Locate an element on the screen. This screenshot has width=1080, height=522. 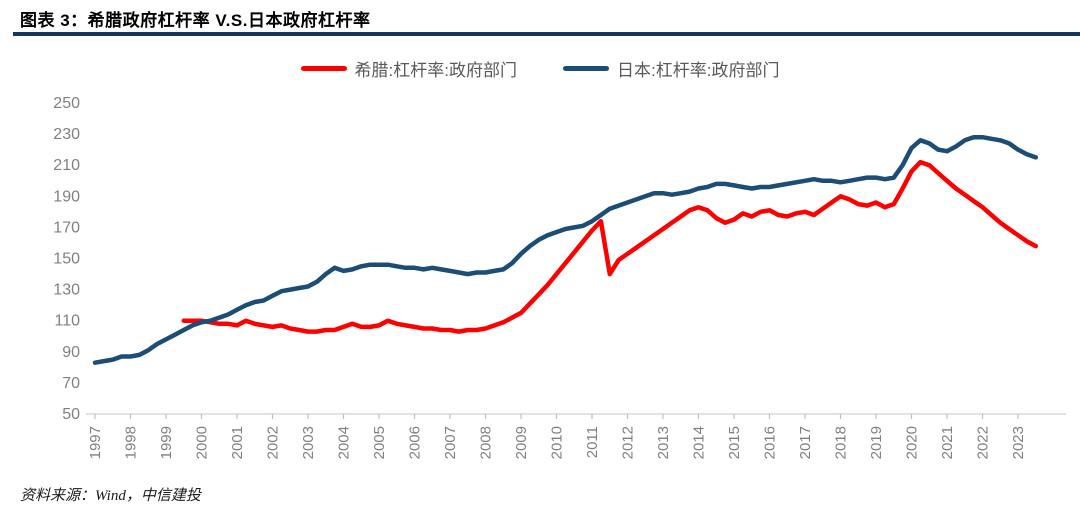
x-axis-tick-label: 2009 is located at coordinates (521, 442).